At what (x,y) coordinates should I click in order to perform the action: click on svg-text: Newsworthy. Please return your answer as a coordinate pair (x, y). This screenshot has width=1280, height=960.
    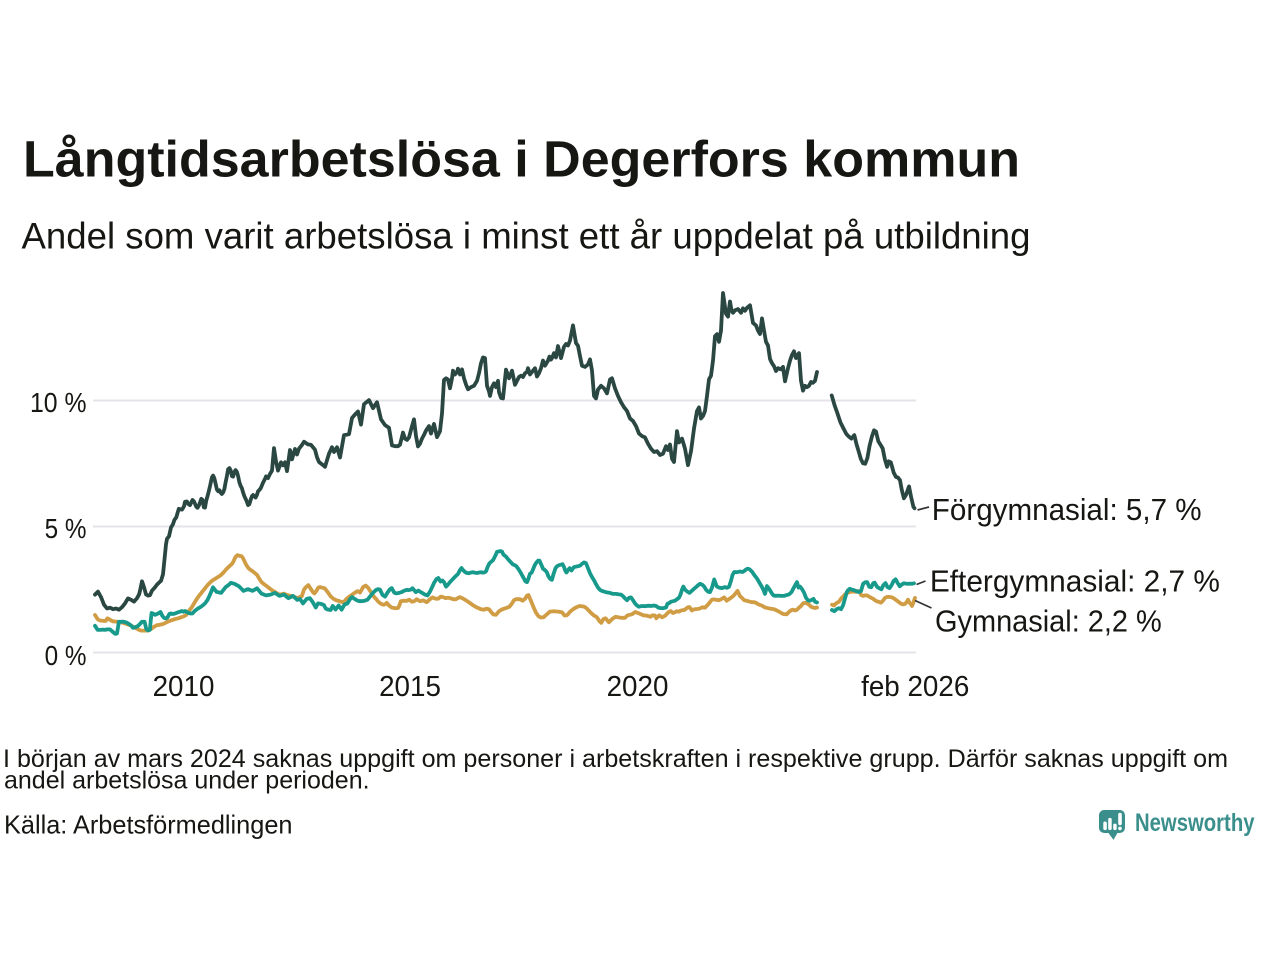
    Looking at the image, I should click on (1195, 823).